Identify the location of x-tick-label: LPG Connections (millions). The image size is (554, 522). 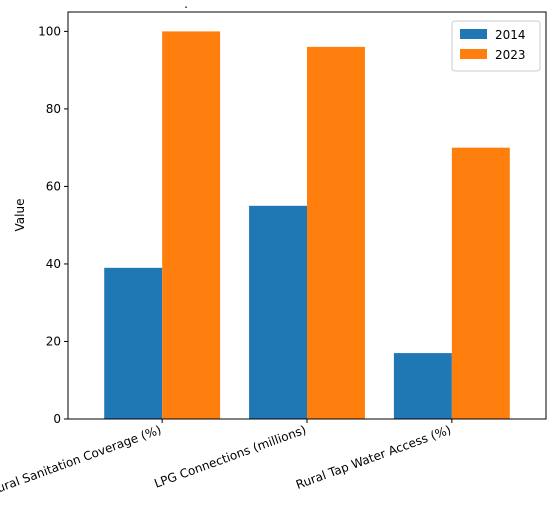
(230, 457).